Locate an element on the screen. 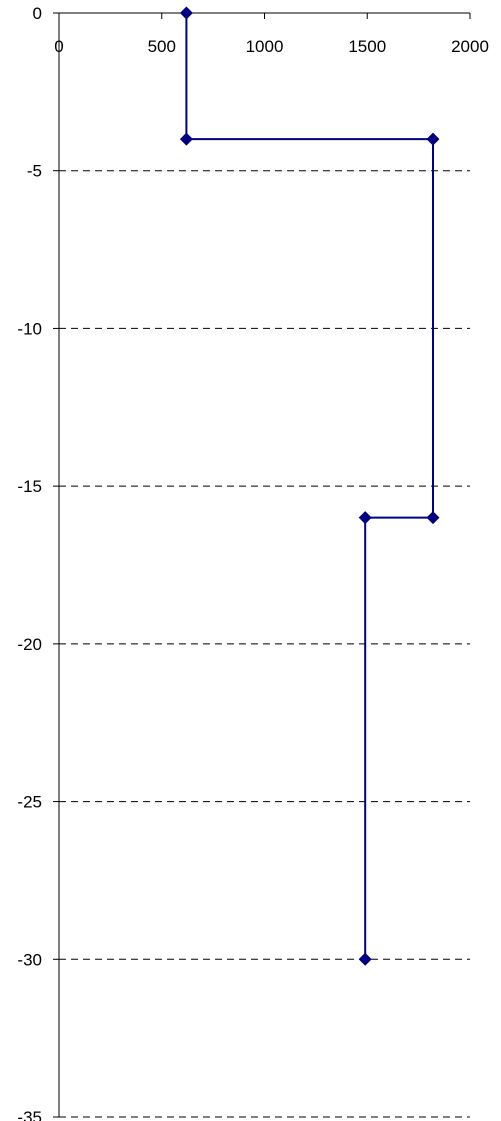 The image size is (501, 1121). x-tick-label-1500: 1500 is located at coordinates (367, 46).